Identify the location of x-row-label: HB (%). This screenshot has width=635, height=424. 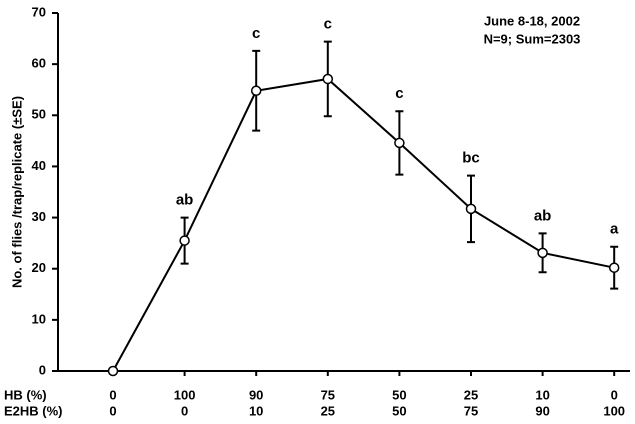
(25, 394).